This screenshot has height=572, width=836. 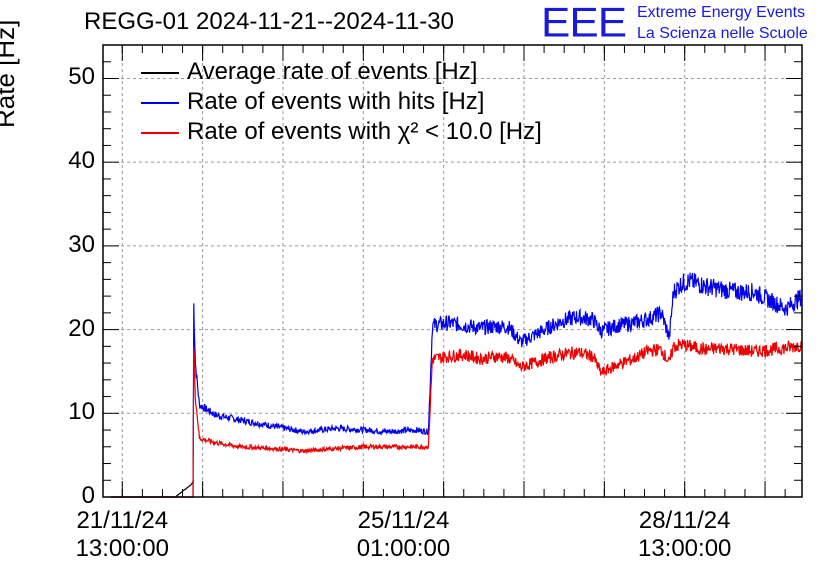 I want to click on logo-line-2: La Scienza nelle Scuole, so click(x=722, y=33).